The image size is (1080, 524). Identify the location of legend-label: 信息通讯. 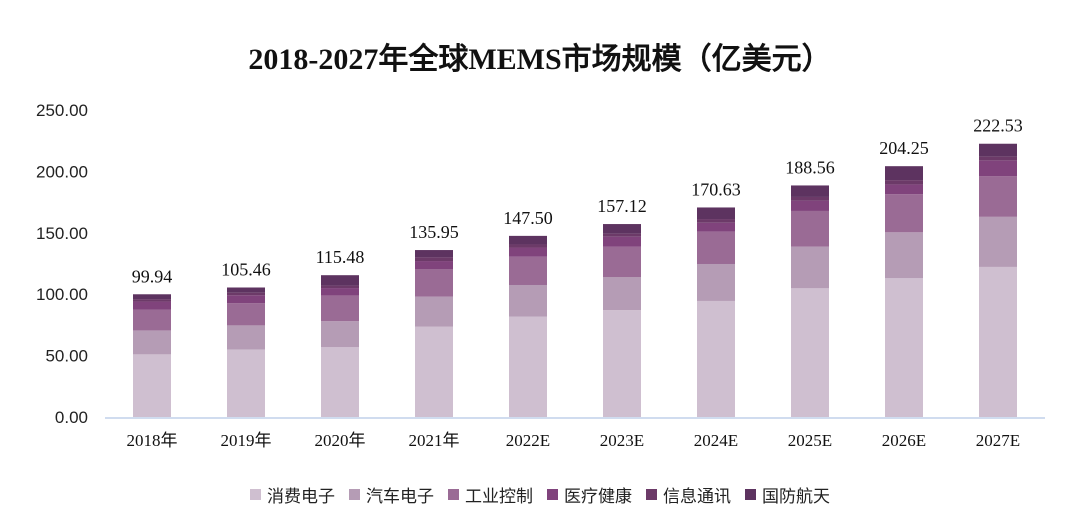
(697, 497).